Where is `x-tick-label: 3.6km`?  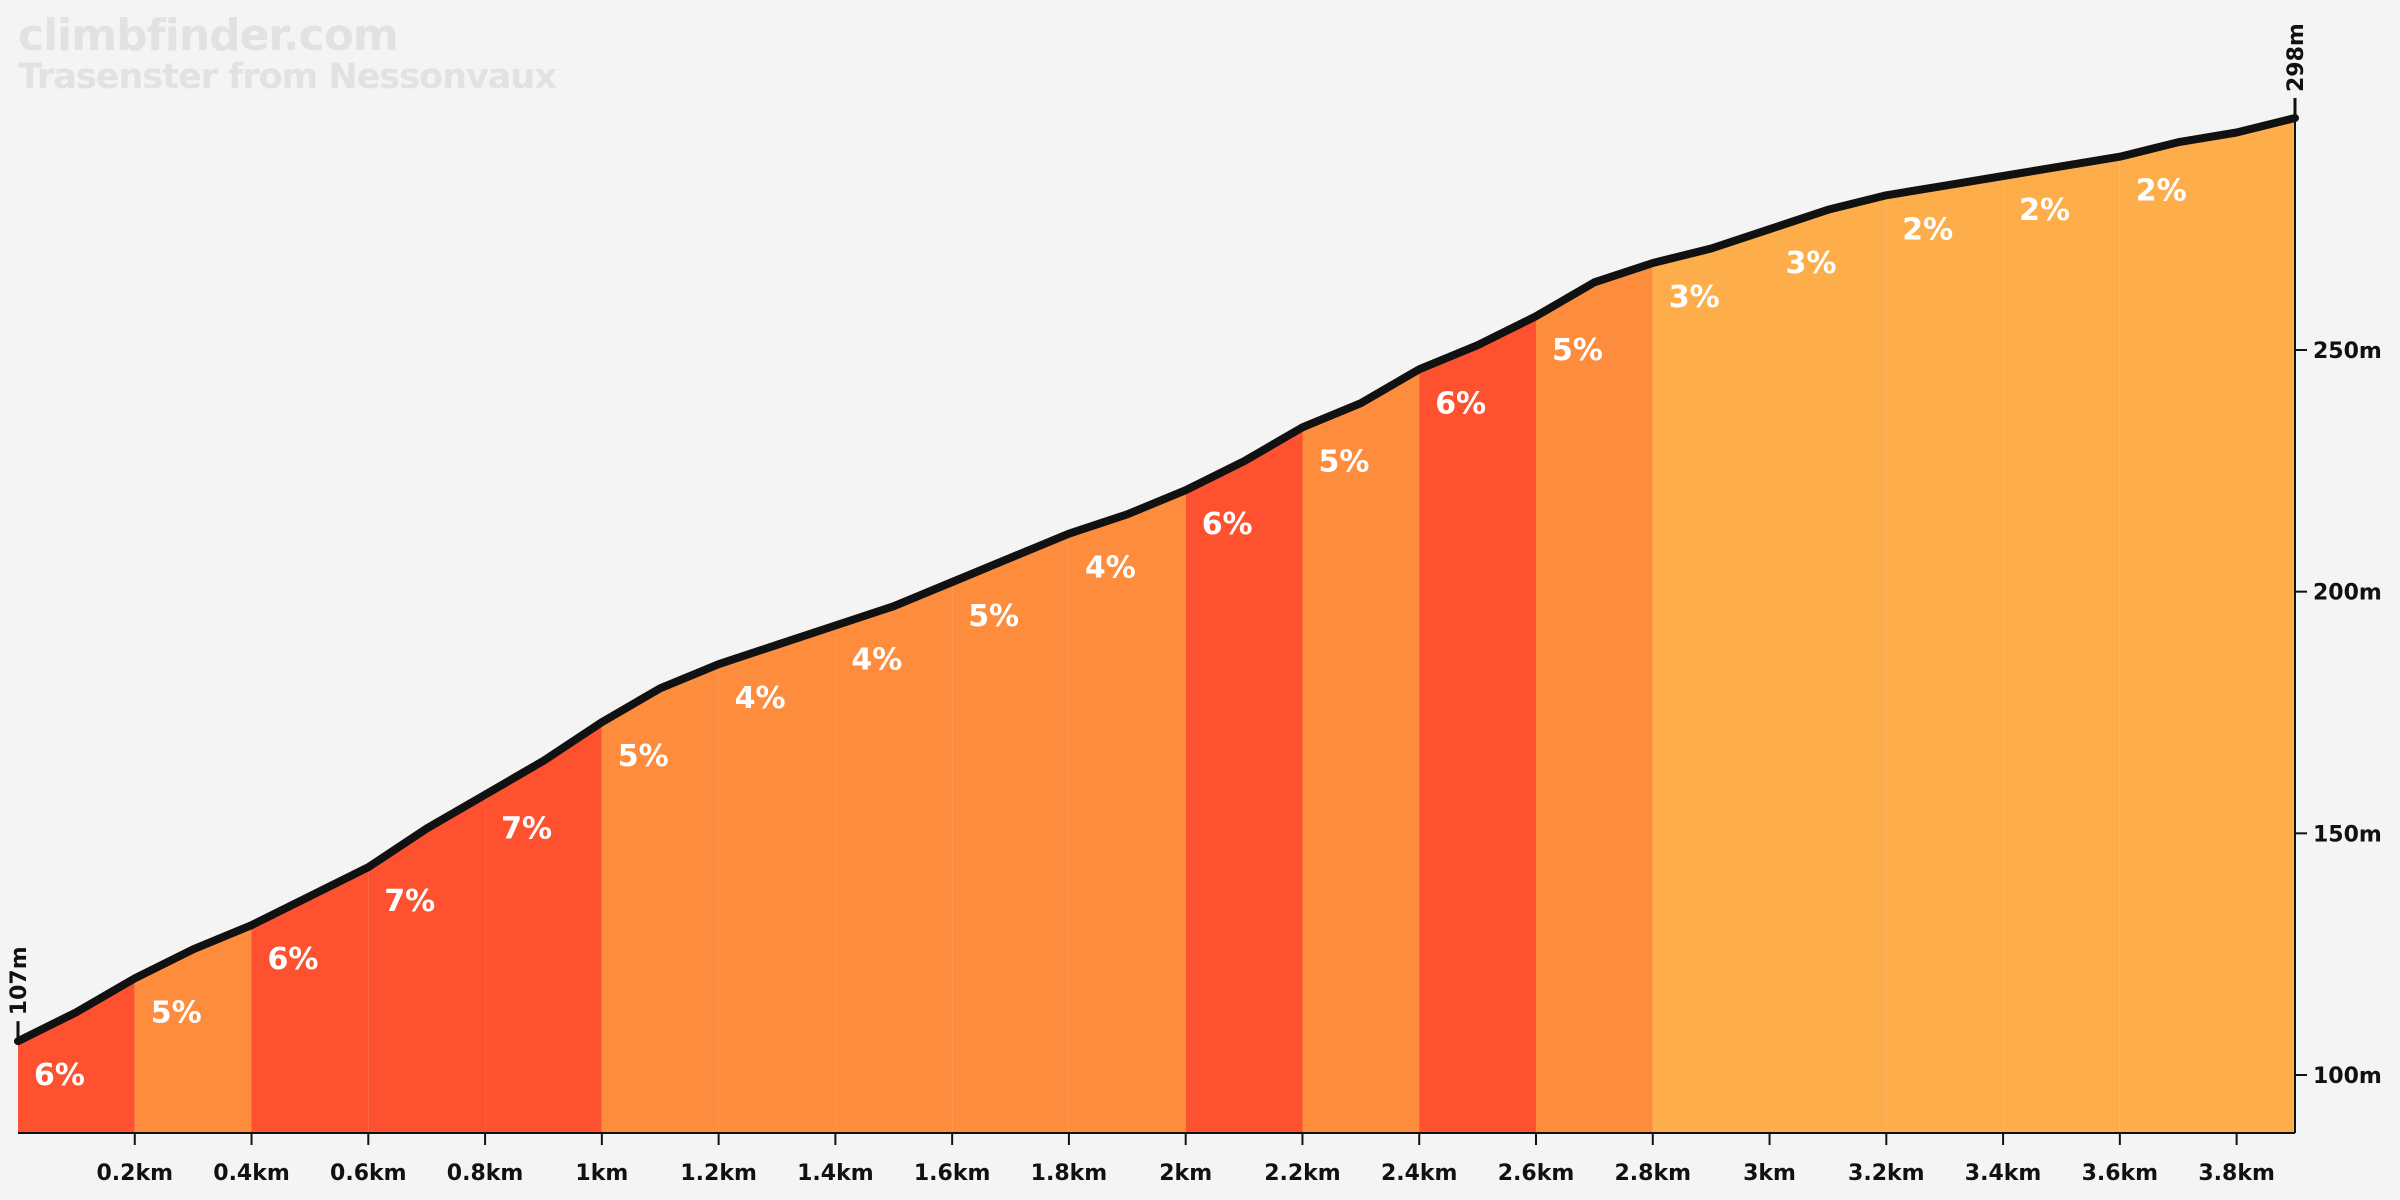 x-tick-label: 3.6km is located at coordinates (2120, 1173).